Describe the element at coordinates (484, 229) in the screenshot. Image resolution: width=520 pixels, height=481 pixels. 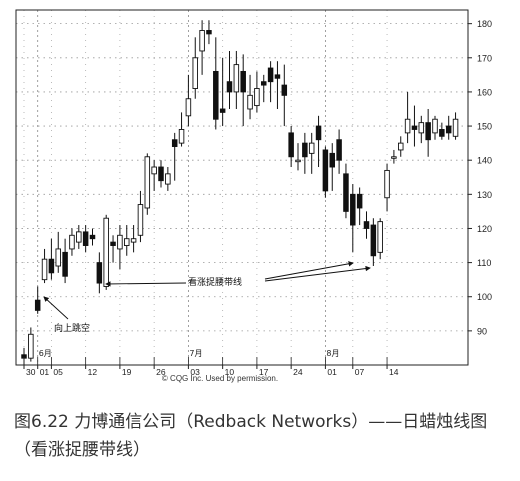
I see `y-tick-label: 120` at that location.